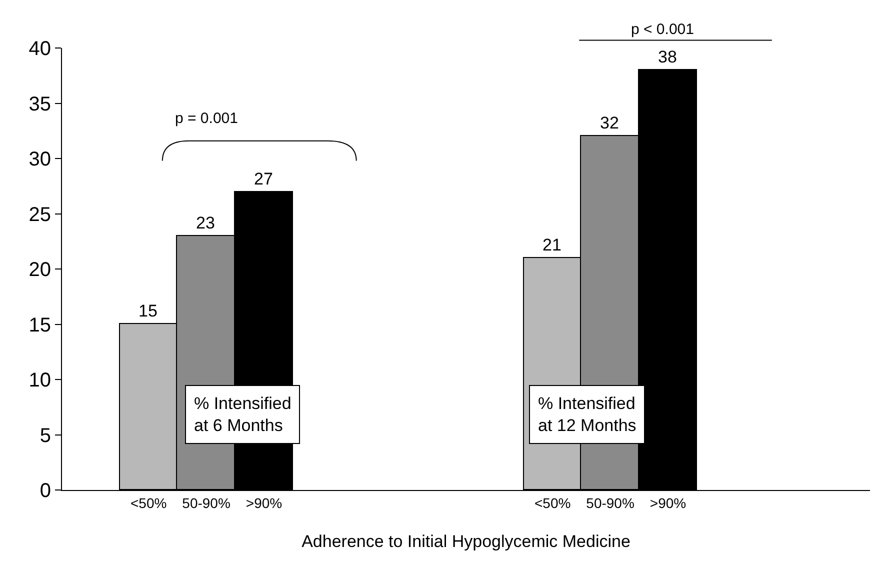 The width and height of the screenshot is (896, 567). I want to click on data-label: 27, so click(263, 179).